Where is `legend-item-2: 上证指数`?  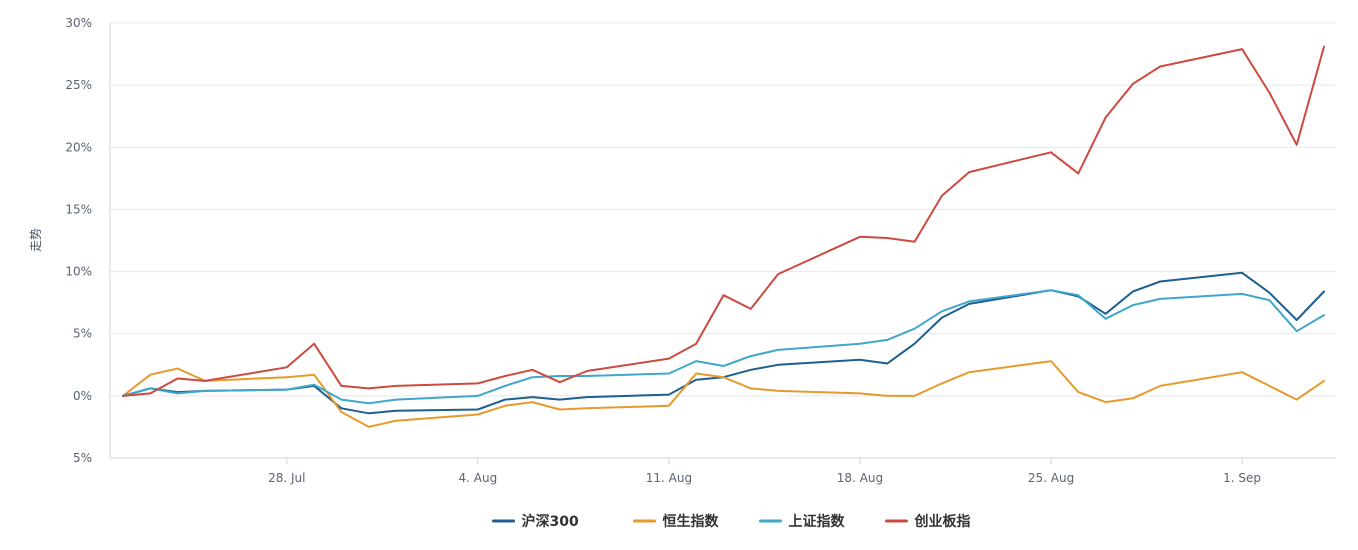 legend-item-2: 上证指数 is located at coordinates (802, 521).